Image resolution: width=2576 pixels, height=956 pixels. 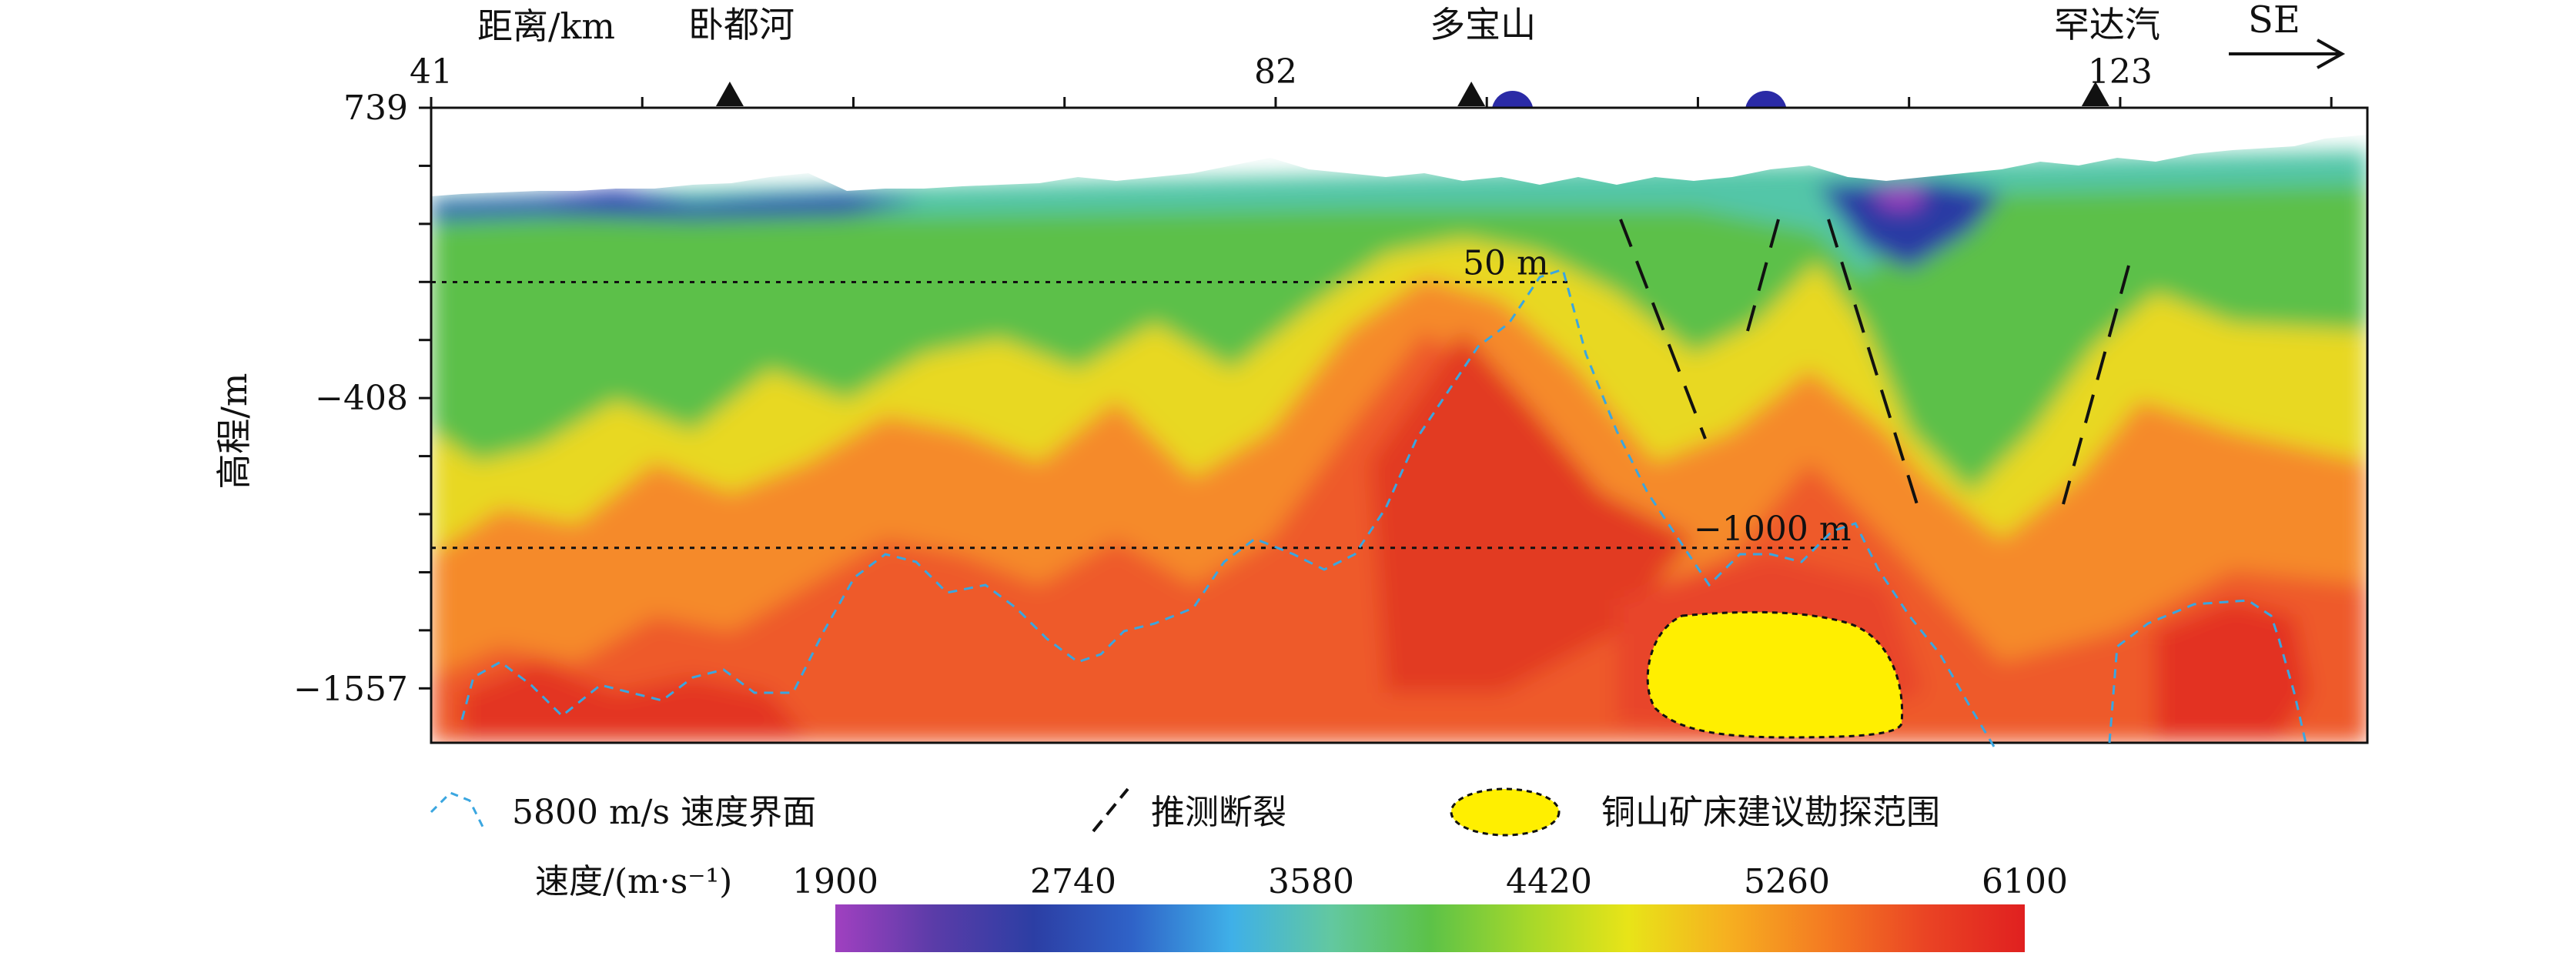 What do you see at coordinates (2107, 24) in the screenshot?
I see `station-label: 罕达汽` at bounding box center [2107, 24].